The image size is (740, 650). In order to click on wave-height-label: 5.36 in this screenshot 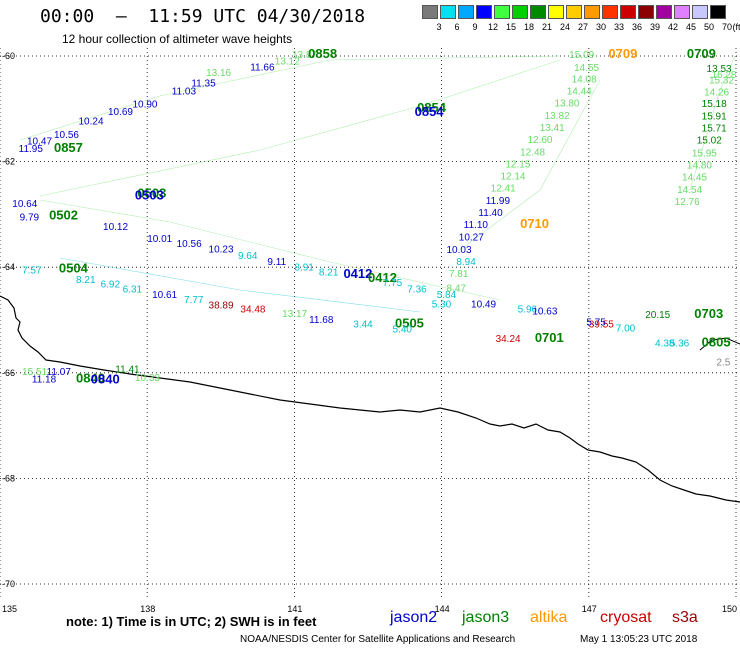, I will do `click(680, 343)`.